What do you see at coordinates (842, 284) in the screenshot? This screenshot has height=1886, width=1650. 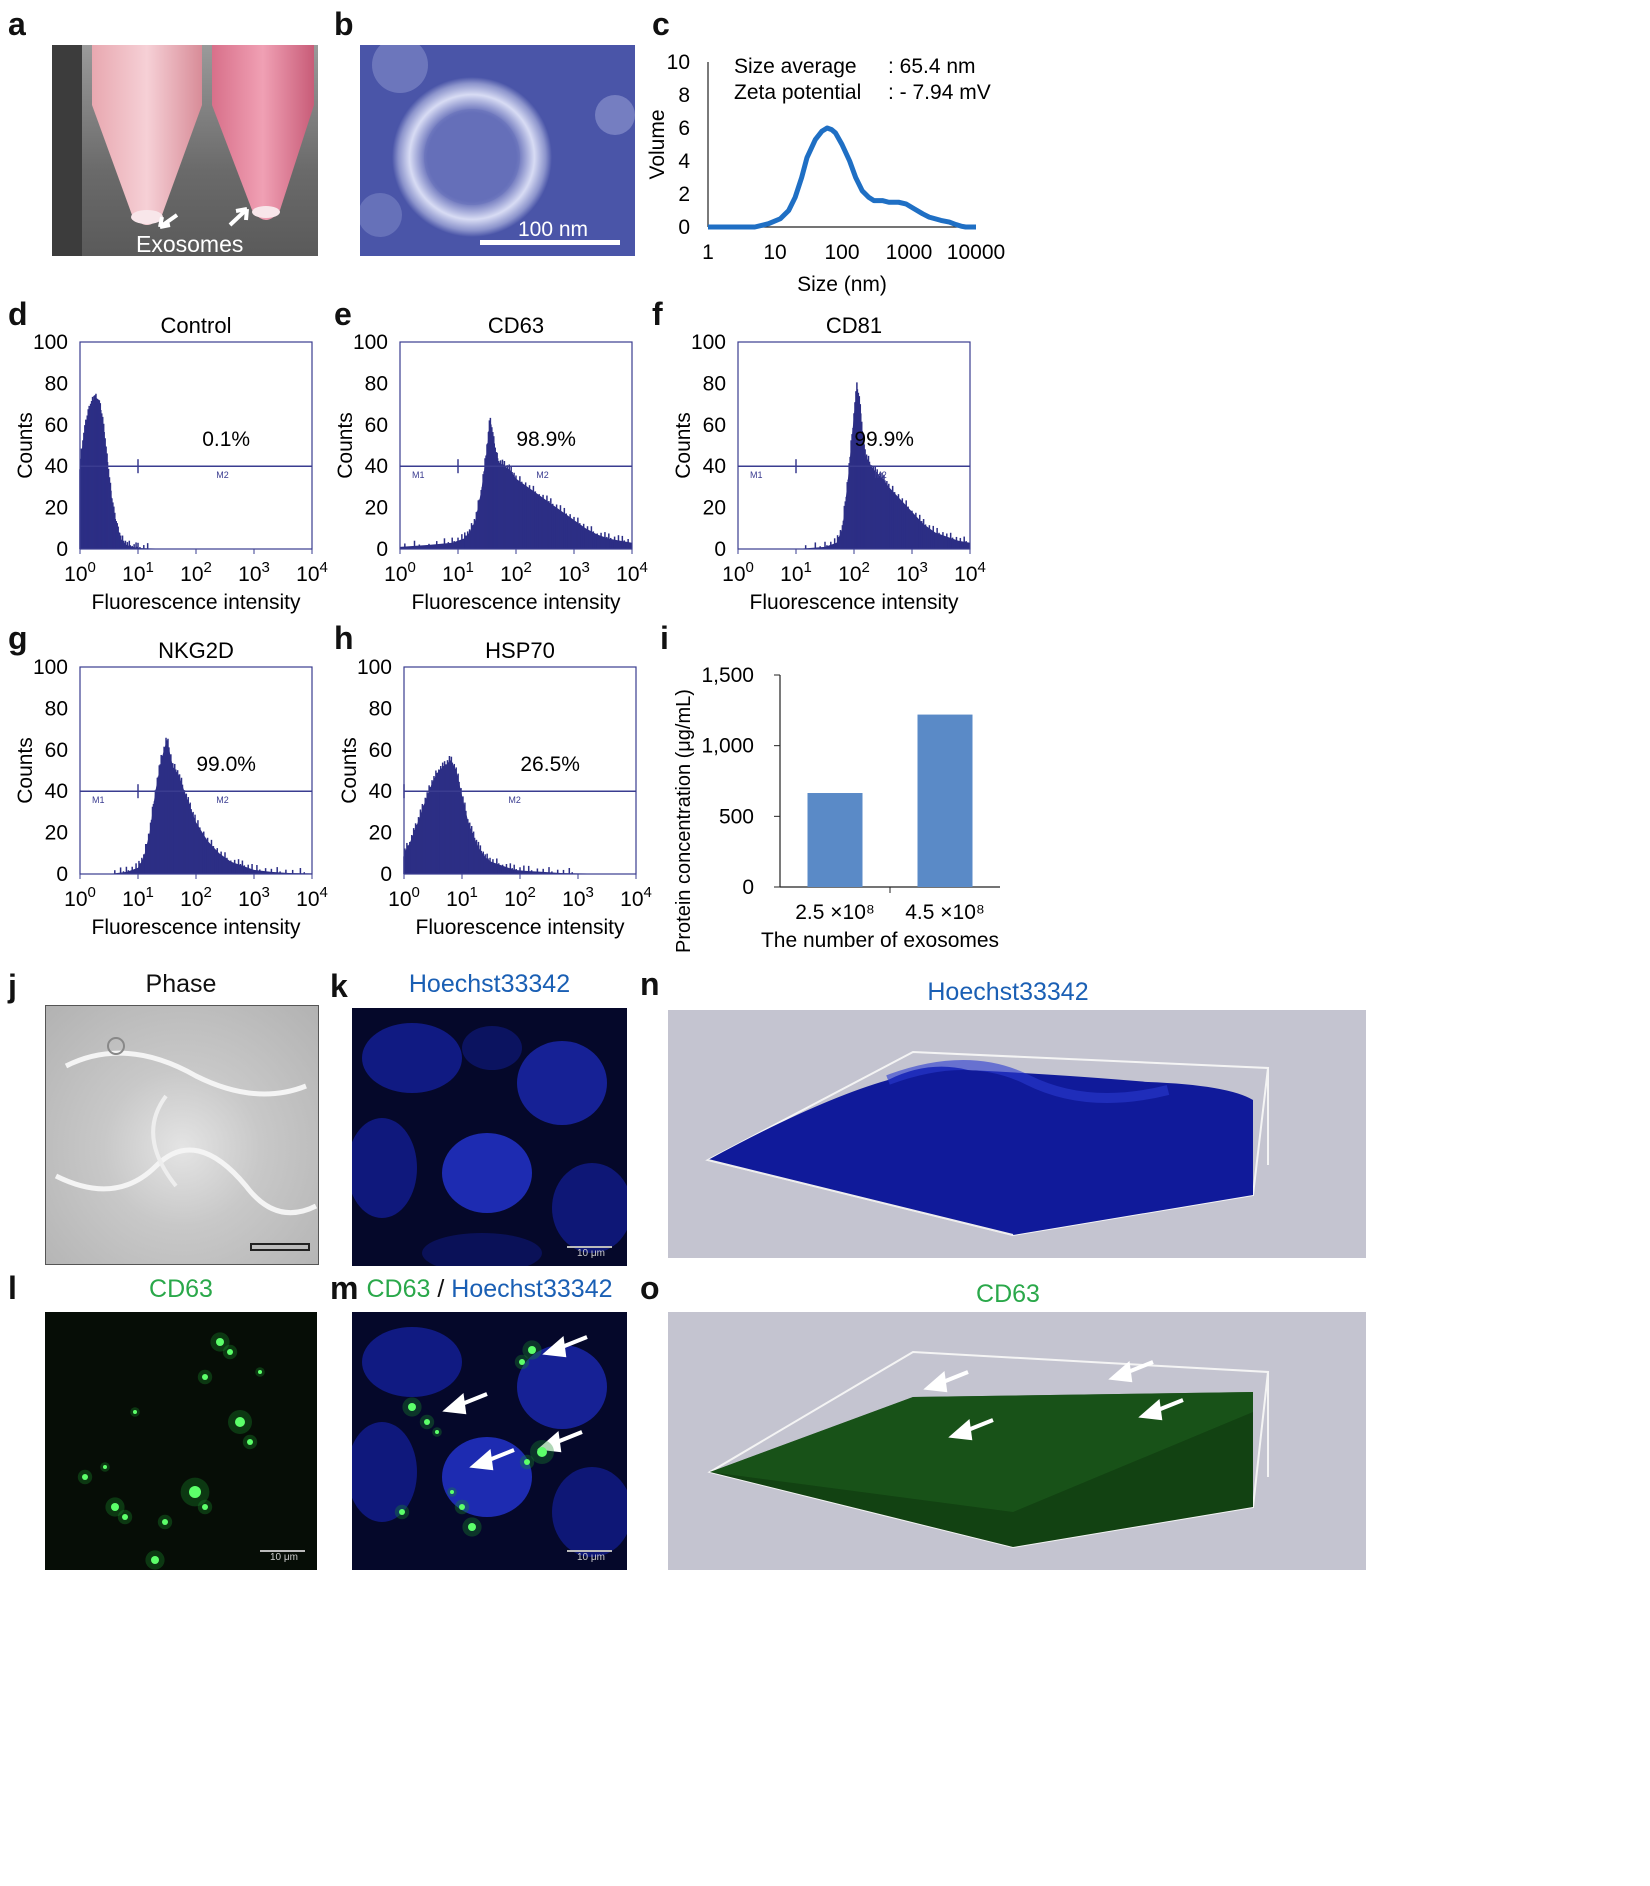 I see `x-axis-label: Size (nm)` at bounding box center [842, 284].